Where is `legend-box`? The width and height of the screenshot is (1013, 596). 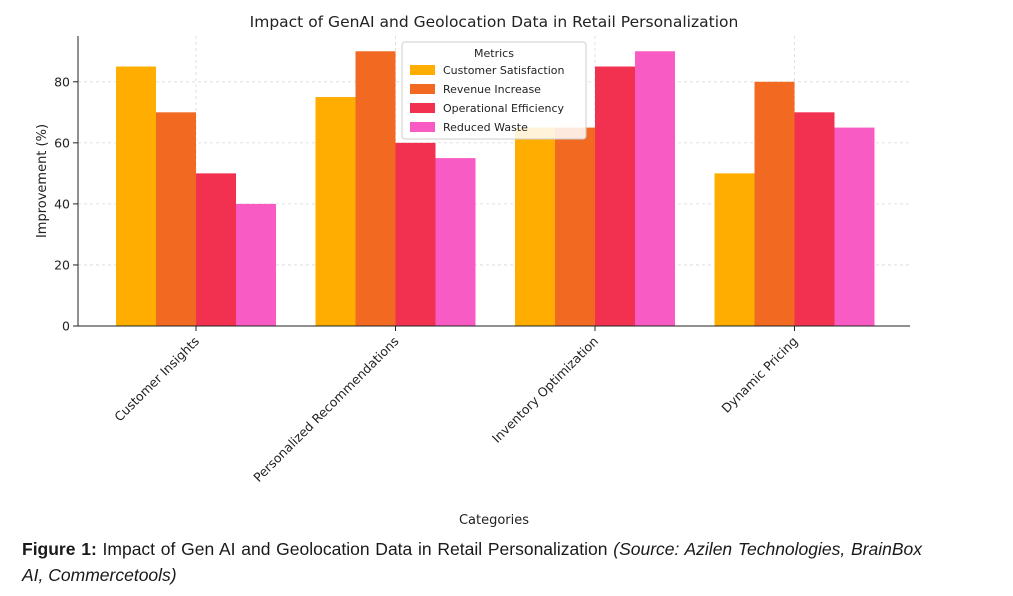 legend-box is located at coordinates (494, 90).